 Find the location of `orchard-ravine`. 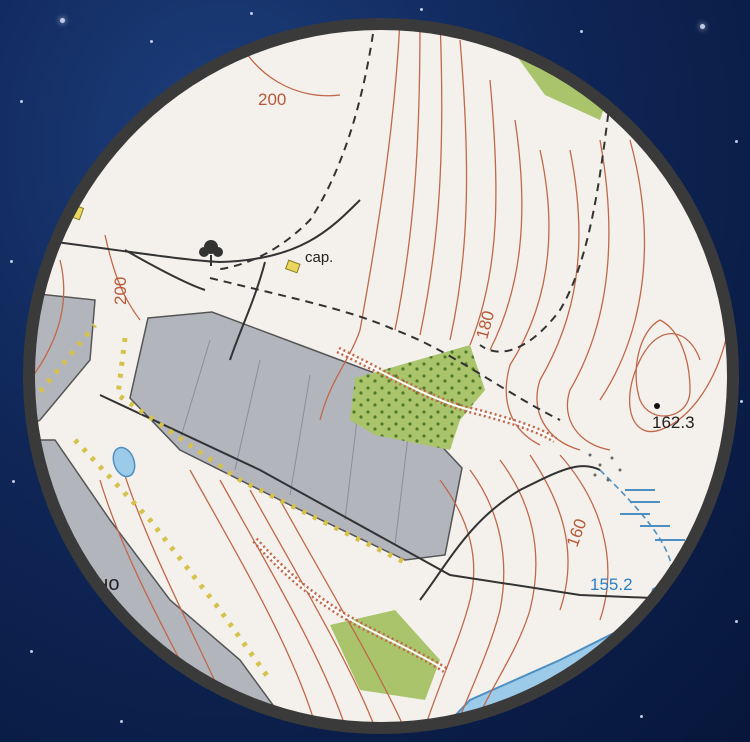

orchard-ravine is located at coordinates (385, 655).